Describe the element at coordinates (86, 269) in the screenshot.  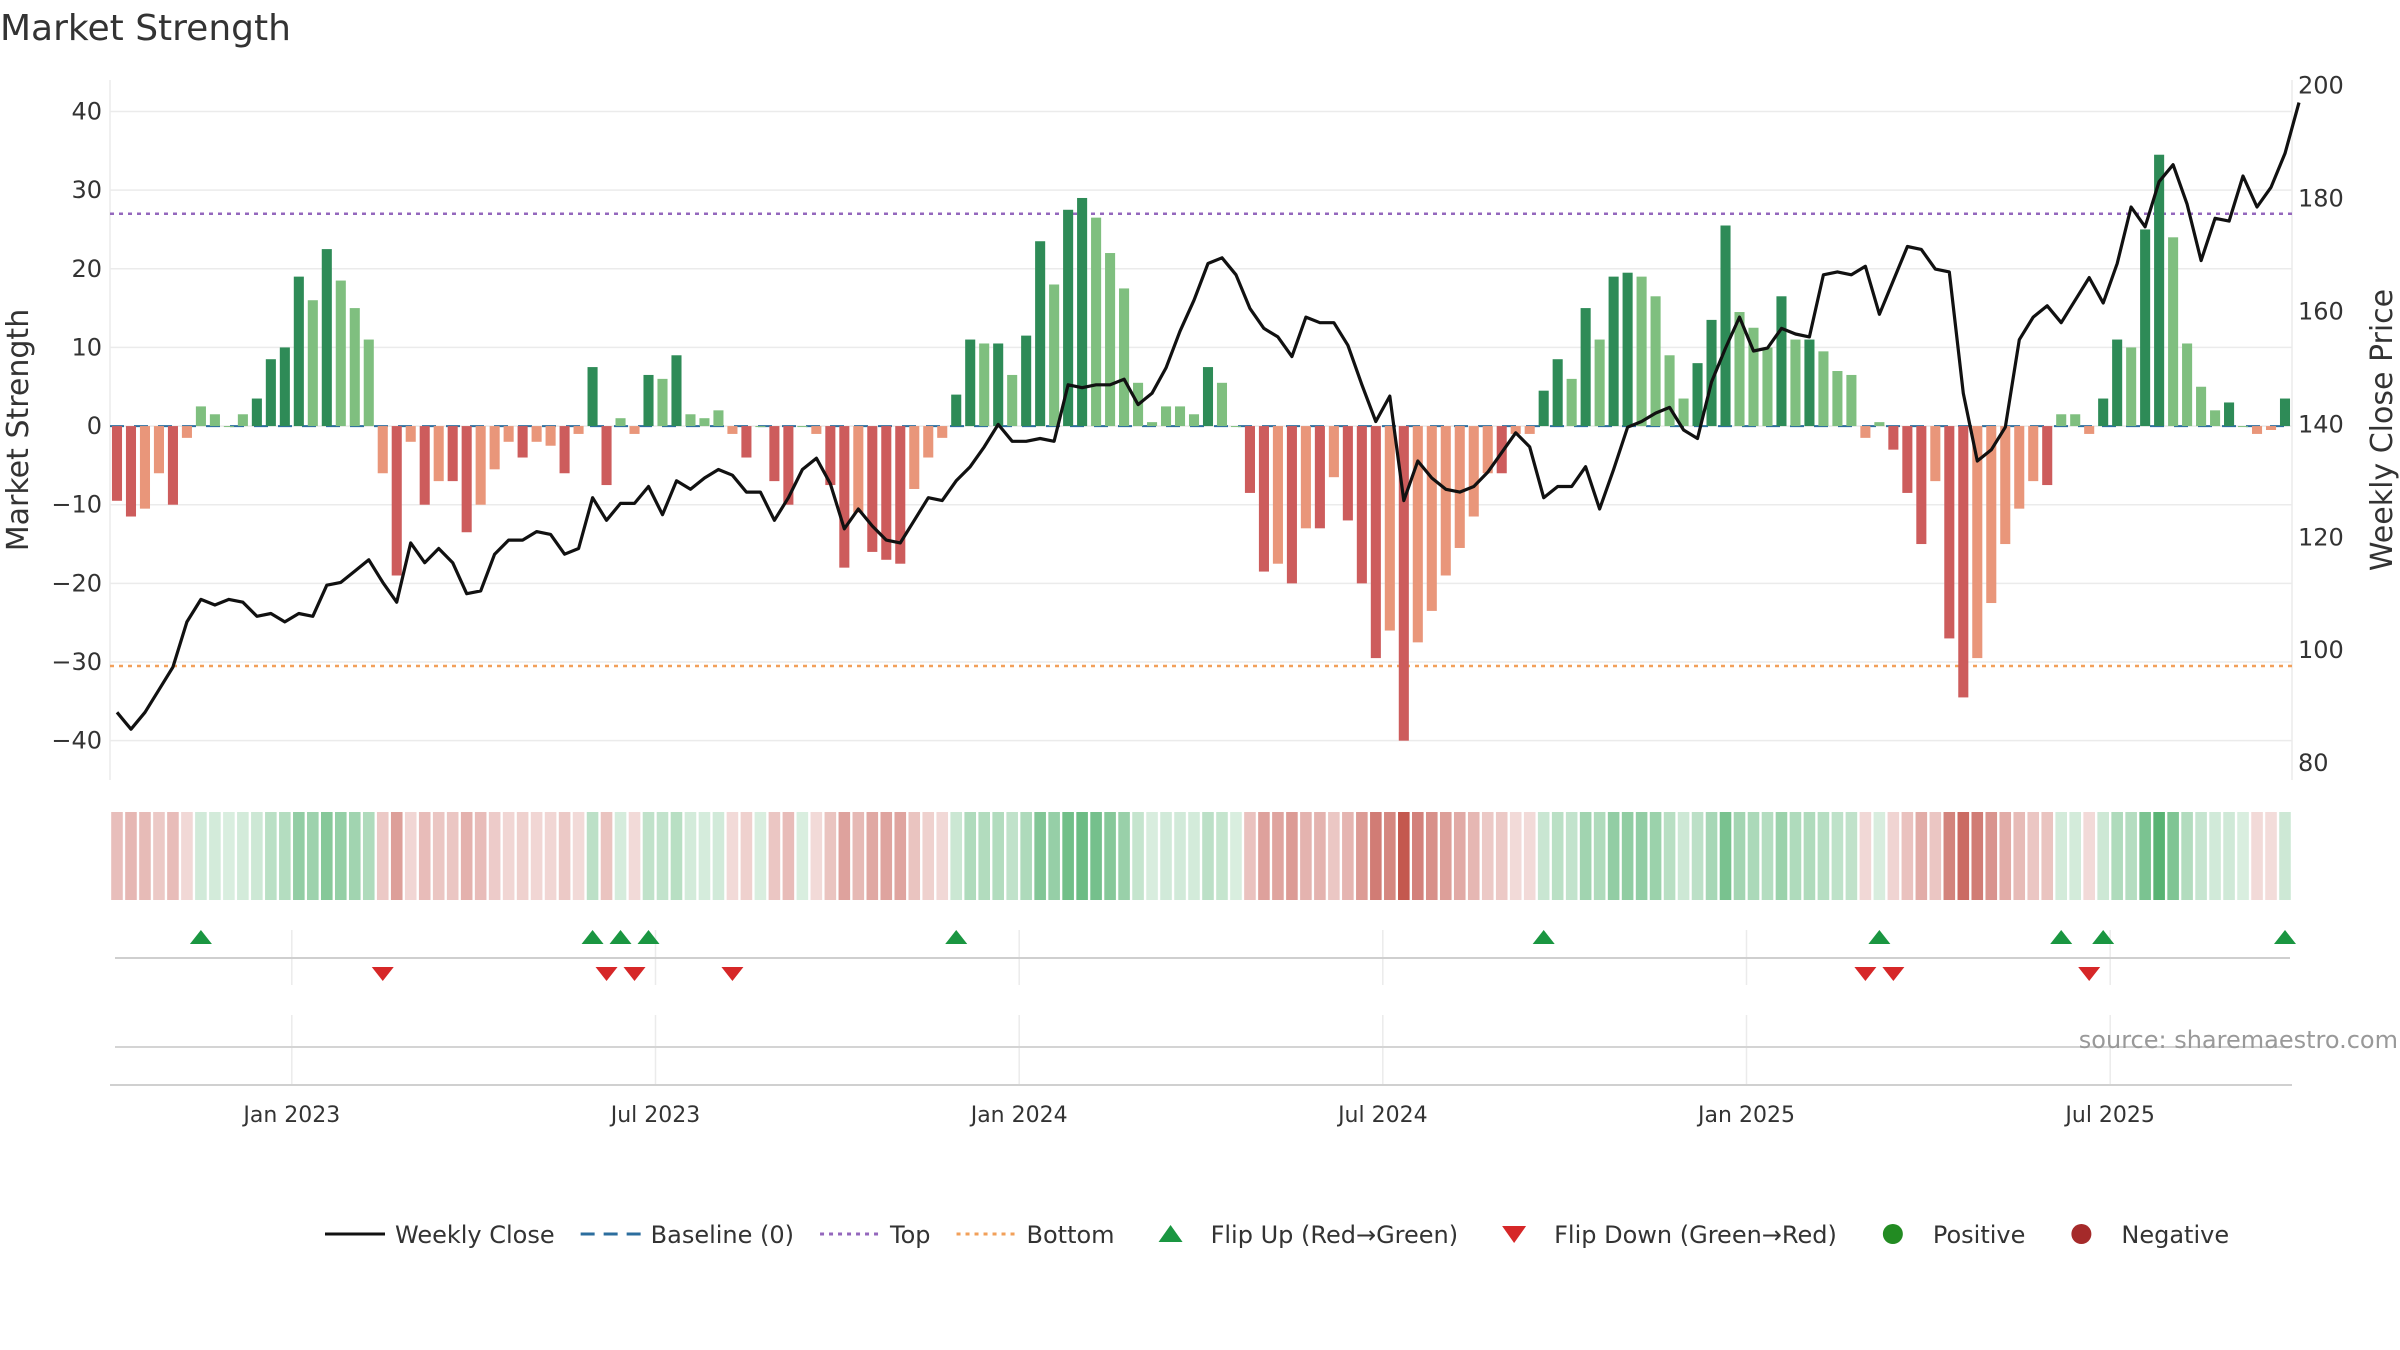
I see `y-tick-label: 20` at that location.